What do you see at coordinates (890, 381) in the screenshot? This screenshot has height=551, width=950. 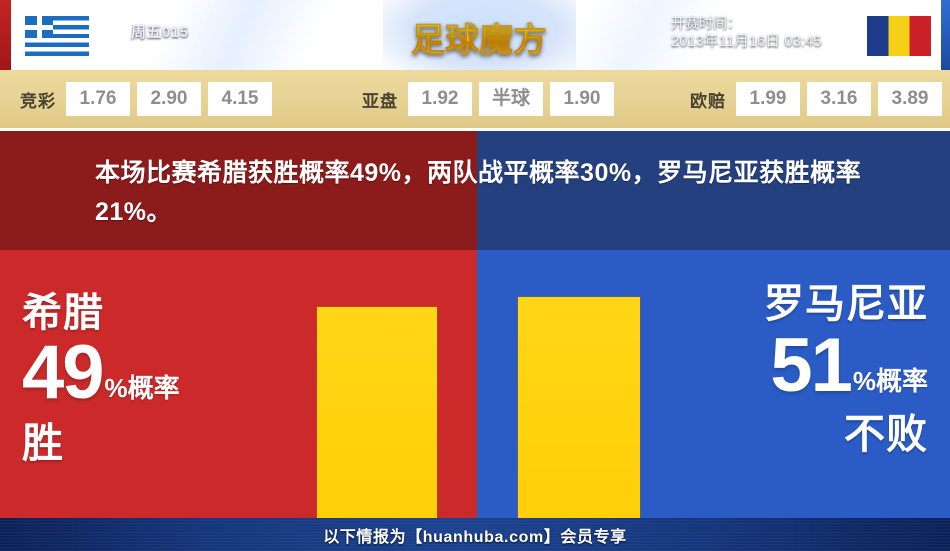 I see `away-percent-label: %概率` at bounding box center [890, 381].